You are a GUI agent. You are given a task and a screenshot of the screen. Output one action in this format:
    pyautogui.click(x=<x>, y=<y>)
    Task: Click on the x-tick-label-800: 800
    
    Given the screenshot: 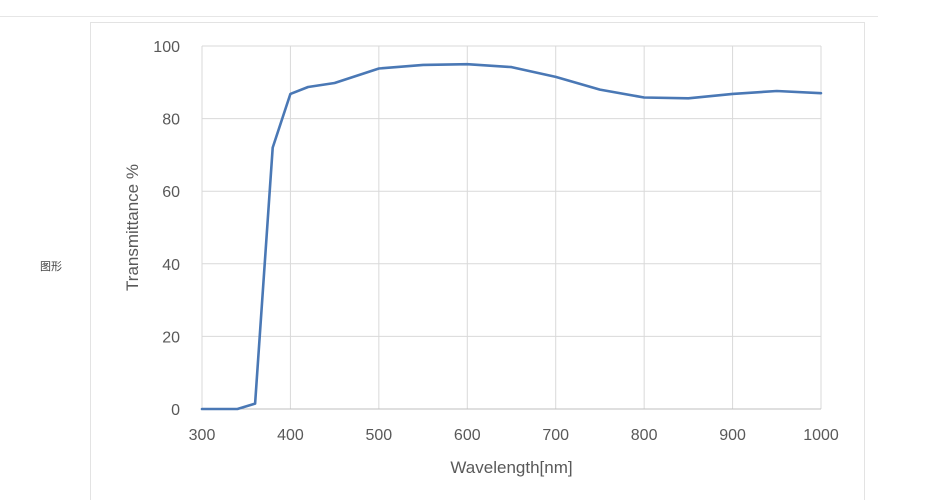 What is the action you would take?
    pyautogui.click(x=644, y=435)
    